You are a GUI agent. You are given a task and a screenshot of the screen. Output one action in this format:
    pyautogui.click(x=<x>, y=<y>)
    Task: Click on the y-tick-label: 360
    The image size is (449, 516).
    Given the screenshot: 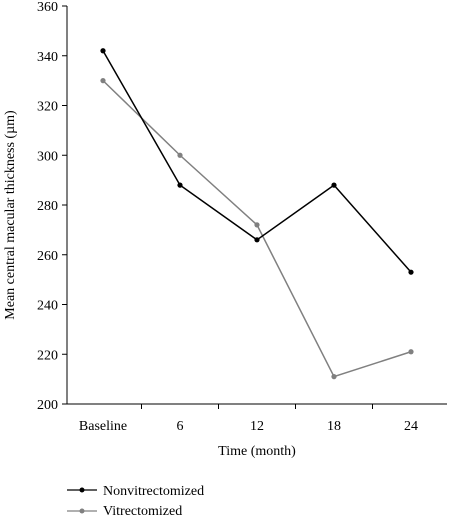 What is the action you would take?
    pyautogui.click(x=47, y=7)
    